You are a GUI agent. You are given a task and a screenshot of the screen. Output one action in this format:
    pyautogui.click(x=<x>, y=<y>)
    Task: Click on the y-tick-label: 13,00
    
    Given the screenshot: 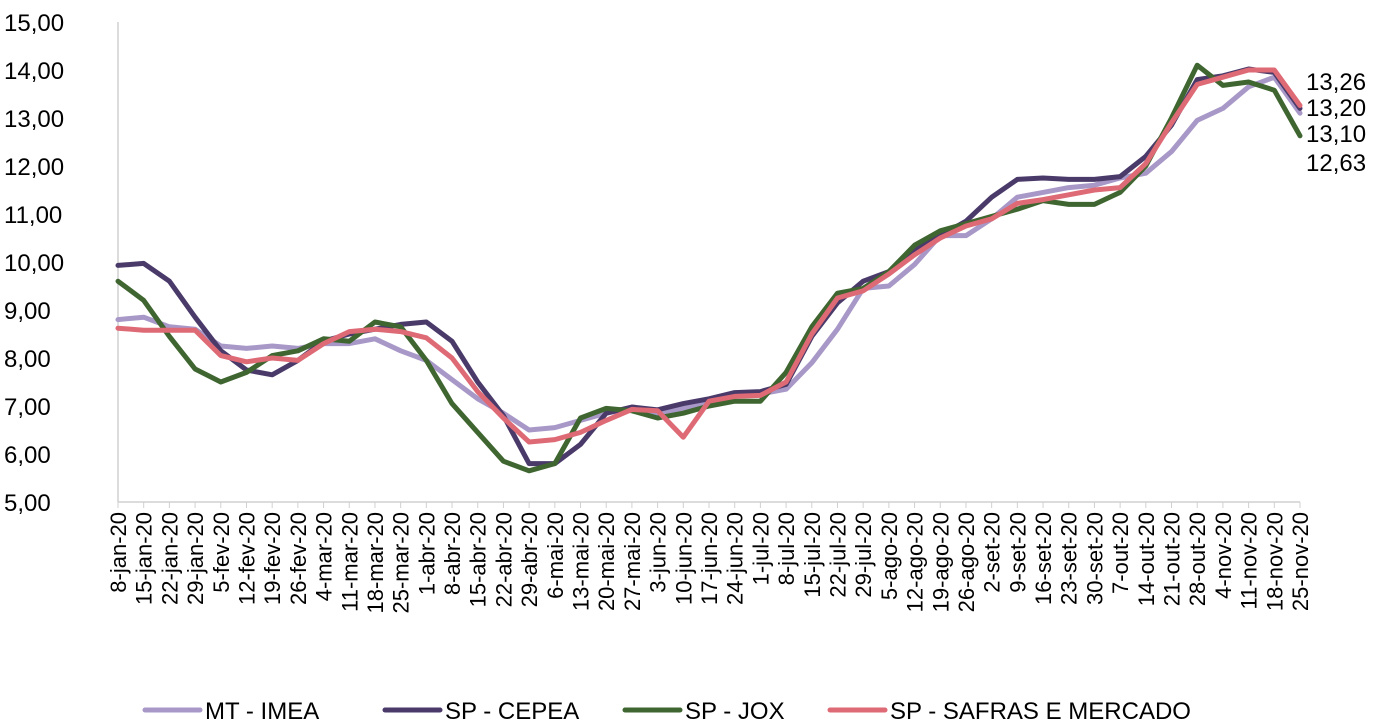 What is the action you would take?
    pyautogui.click(x=34, y=119)
    